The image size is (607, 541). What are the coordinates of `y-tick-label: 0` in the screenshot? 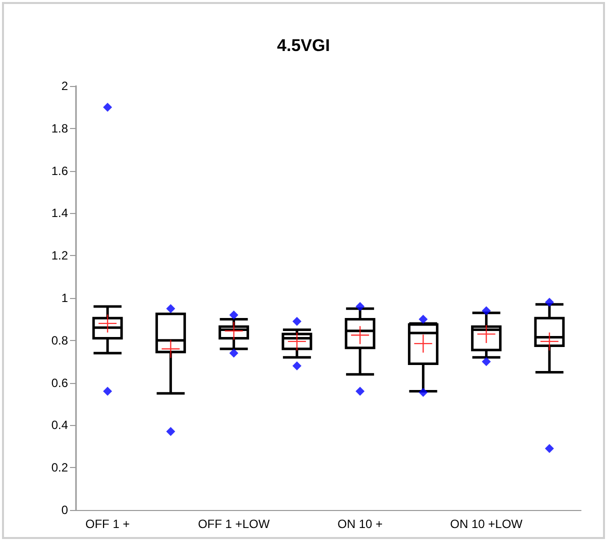 It's located at (64, 510).